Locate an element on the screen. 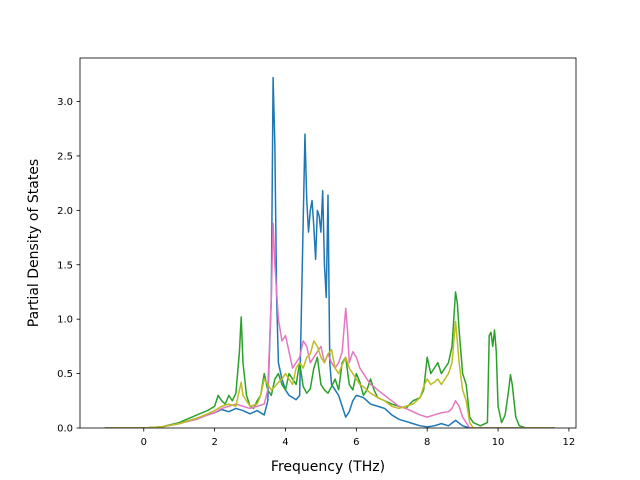  x-axis: 0 2 4 6 8 10 12 is located at coordinates (358, 438).